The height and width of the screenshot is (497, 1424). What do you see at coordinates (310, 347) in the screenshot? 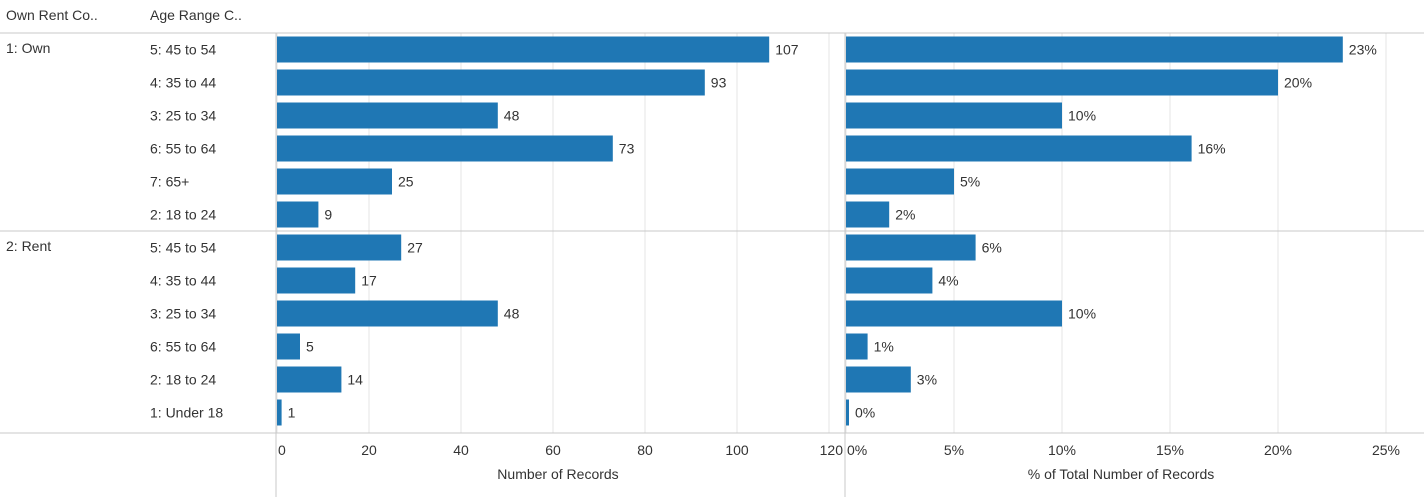
I see `data-label: 5` at bounding box center [310, 347].